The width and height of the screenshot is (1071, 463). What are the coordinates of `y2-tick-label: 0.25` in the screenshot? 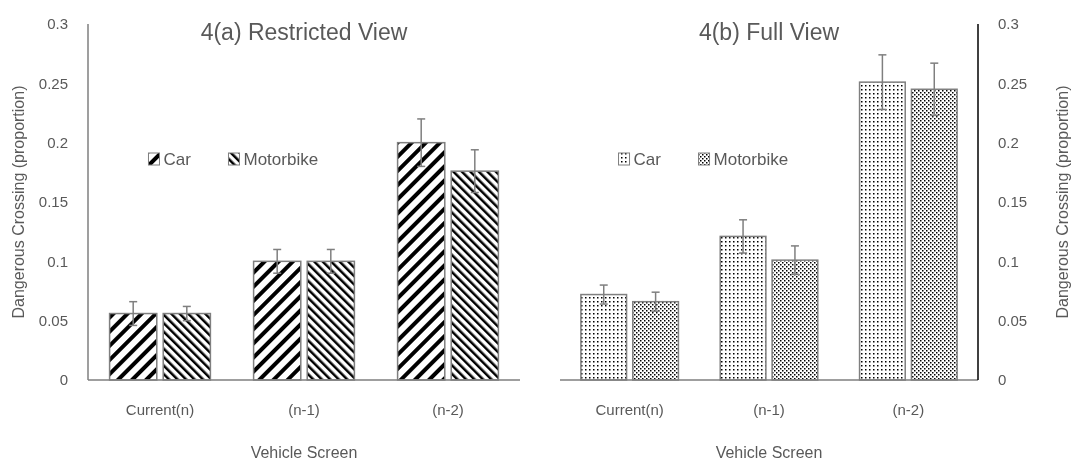 It's located at (1013, 83).